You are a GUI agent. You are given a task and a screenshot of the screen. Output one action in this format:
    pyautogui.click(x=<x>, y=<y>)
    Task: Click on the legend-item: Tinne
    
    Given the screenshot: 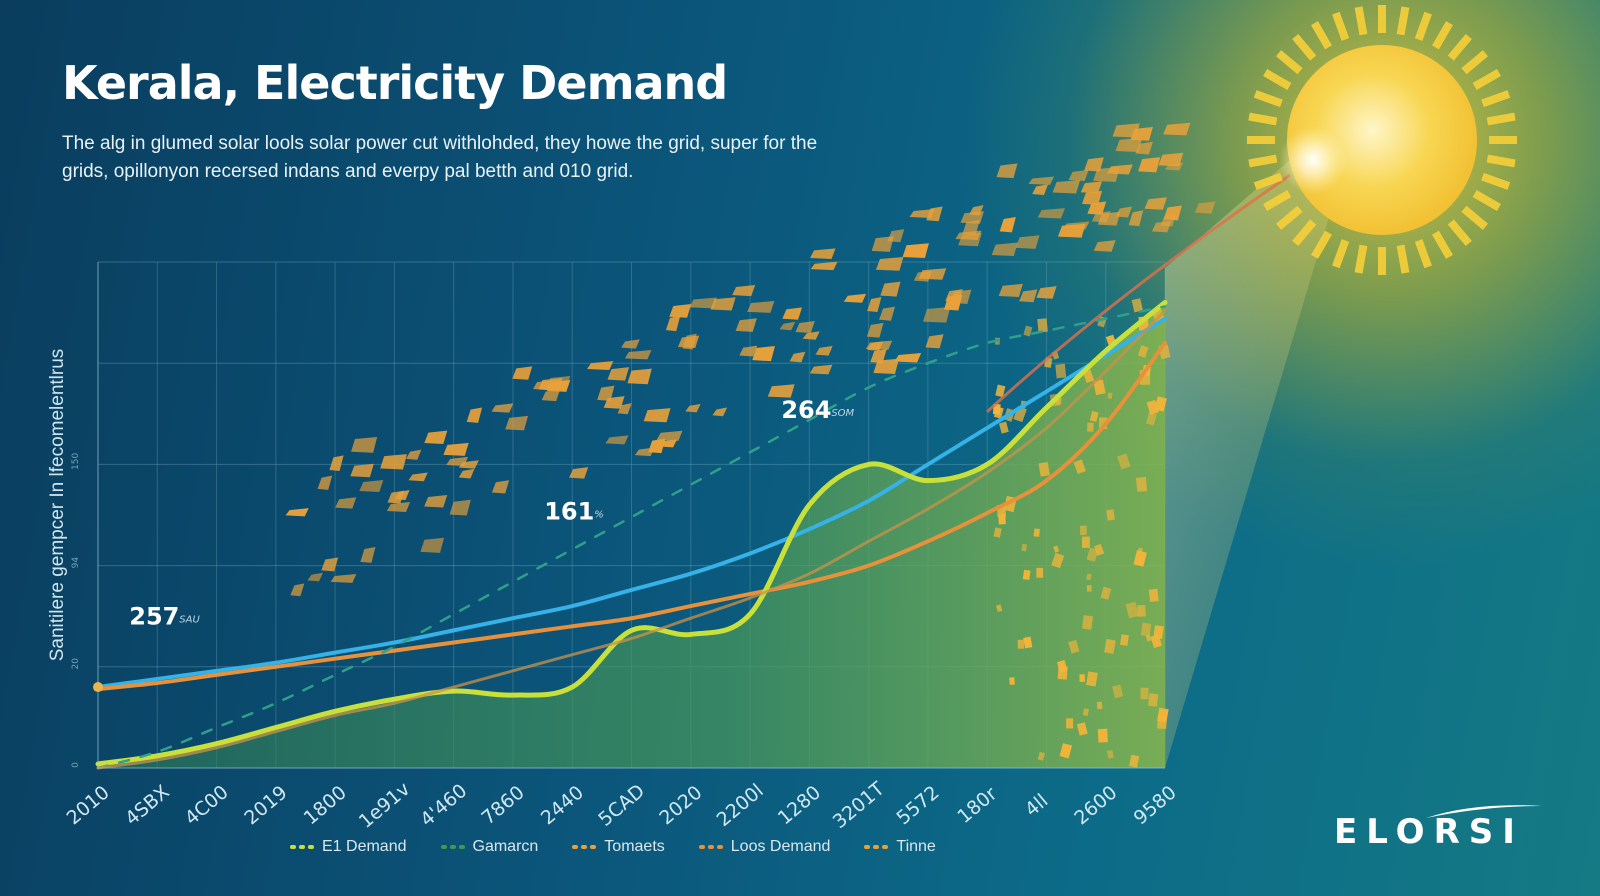 What is the action you would take?
    pyautogui.click(x=900, y=847)
    